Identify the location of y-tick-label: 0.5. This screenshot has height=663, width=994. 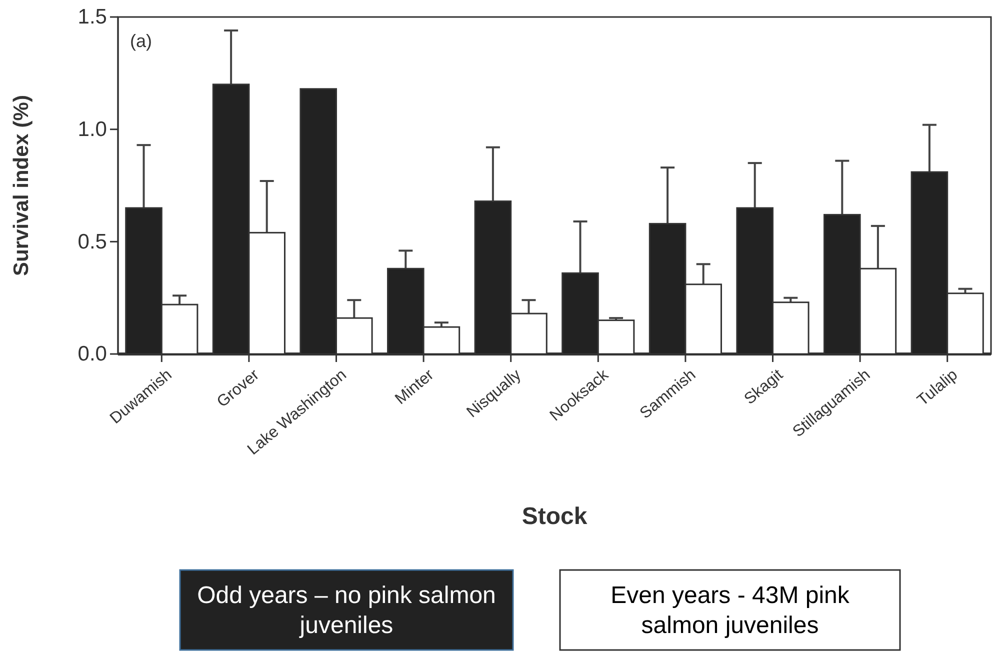
(92, 242).